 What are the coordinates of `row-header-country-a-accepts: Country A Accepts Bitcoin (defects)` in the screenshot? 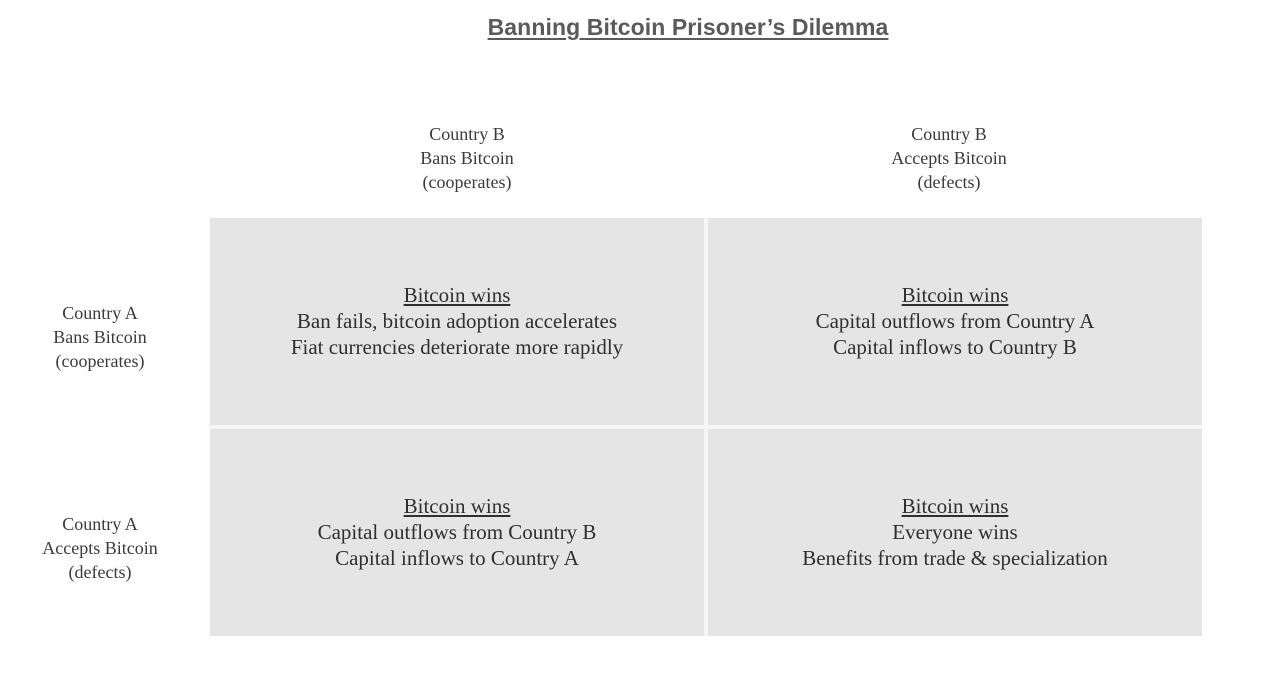 It's located at (100, 548).